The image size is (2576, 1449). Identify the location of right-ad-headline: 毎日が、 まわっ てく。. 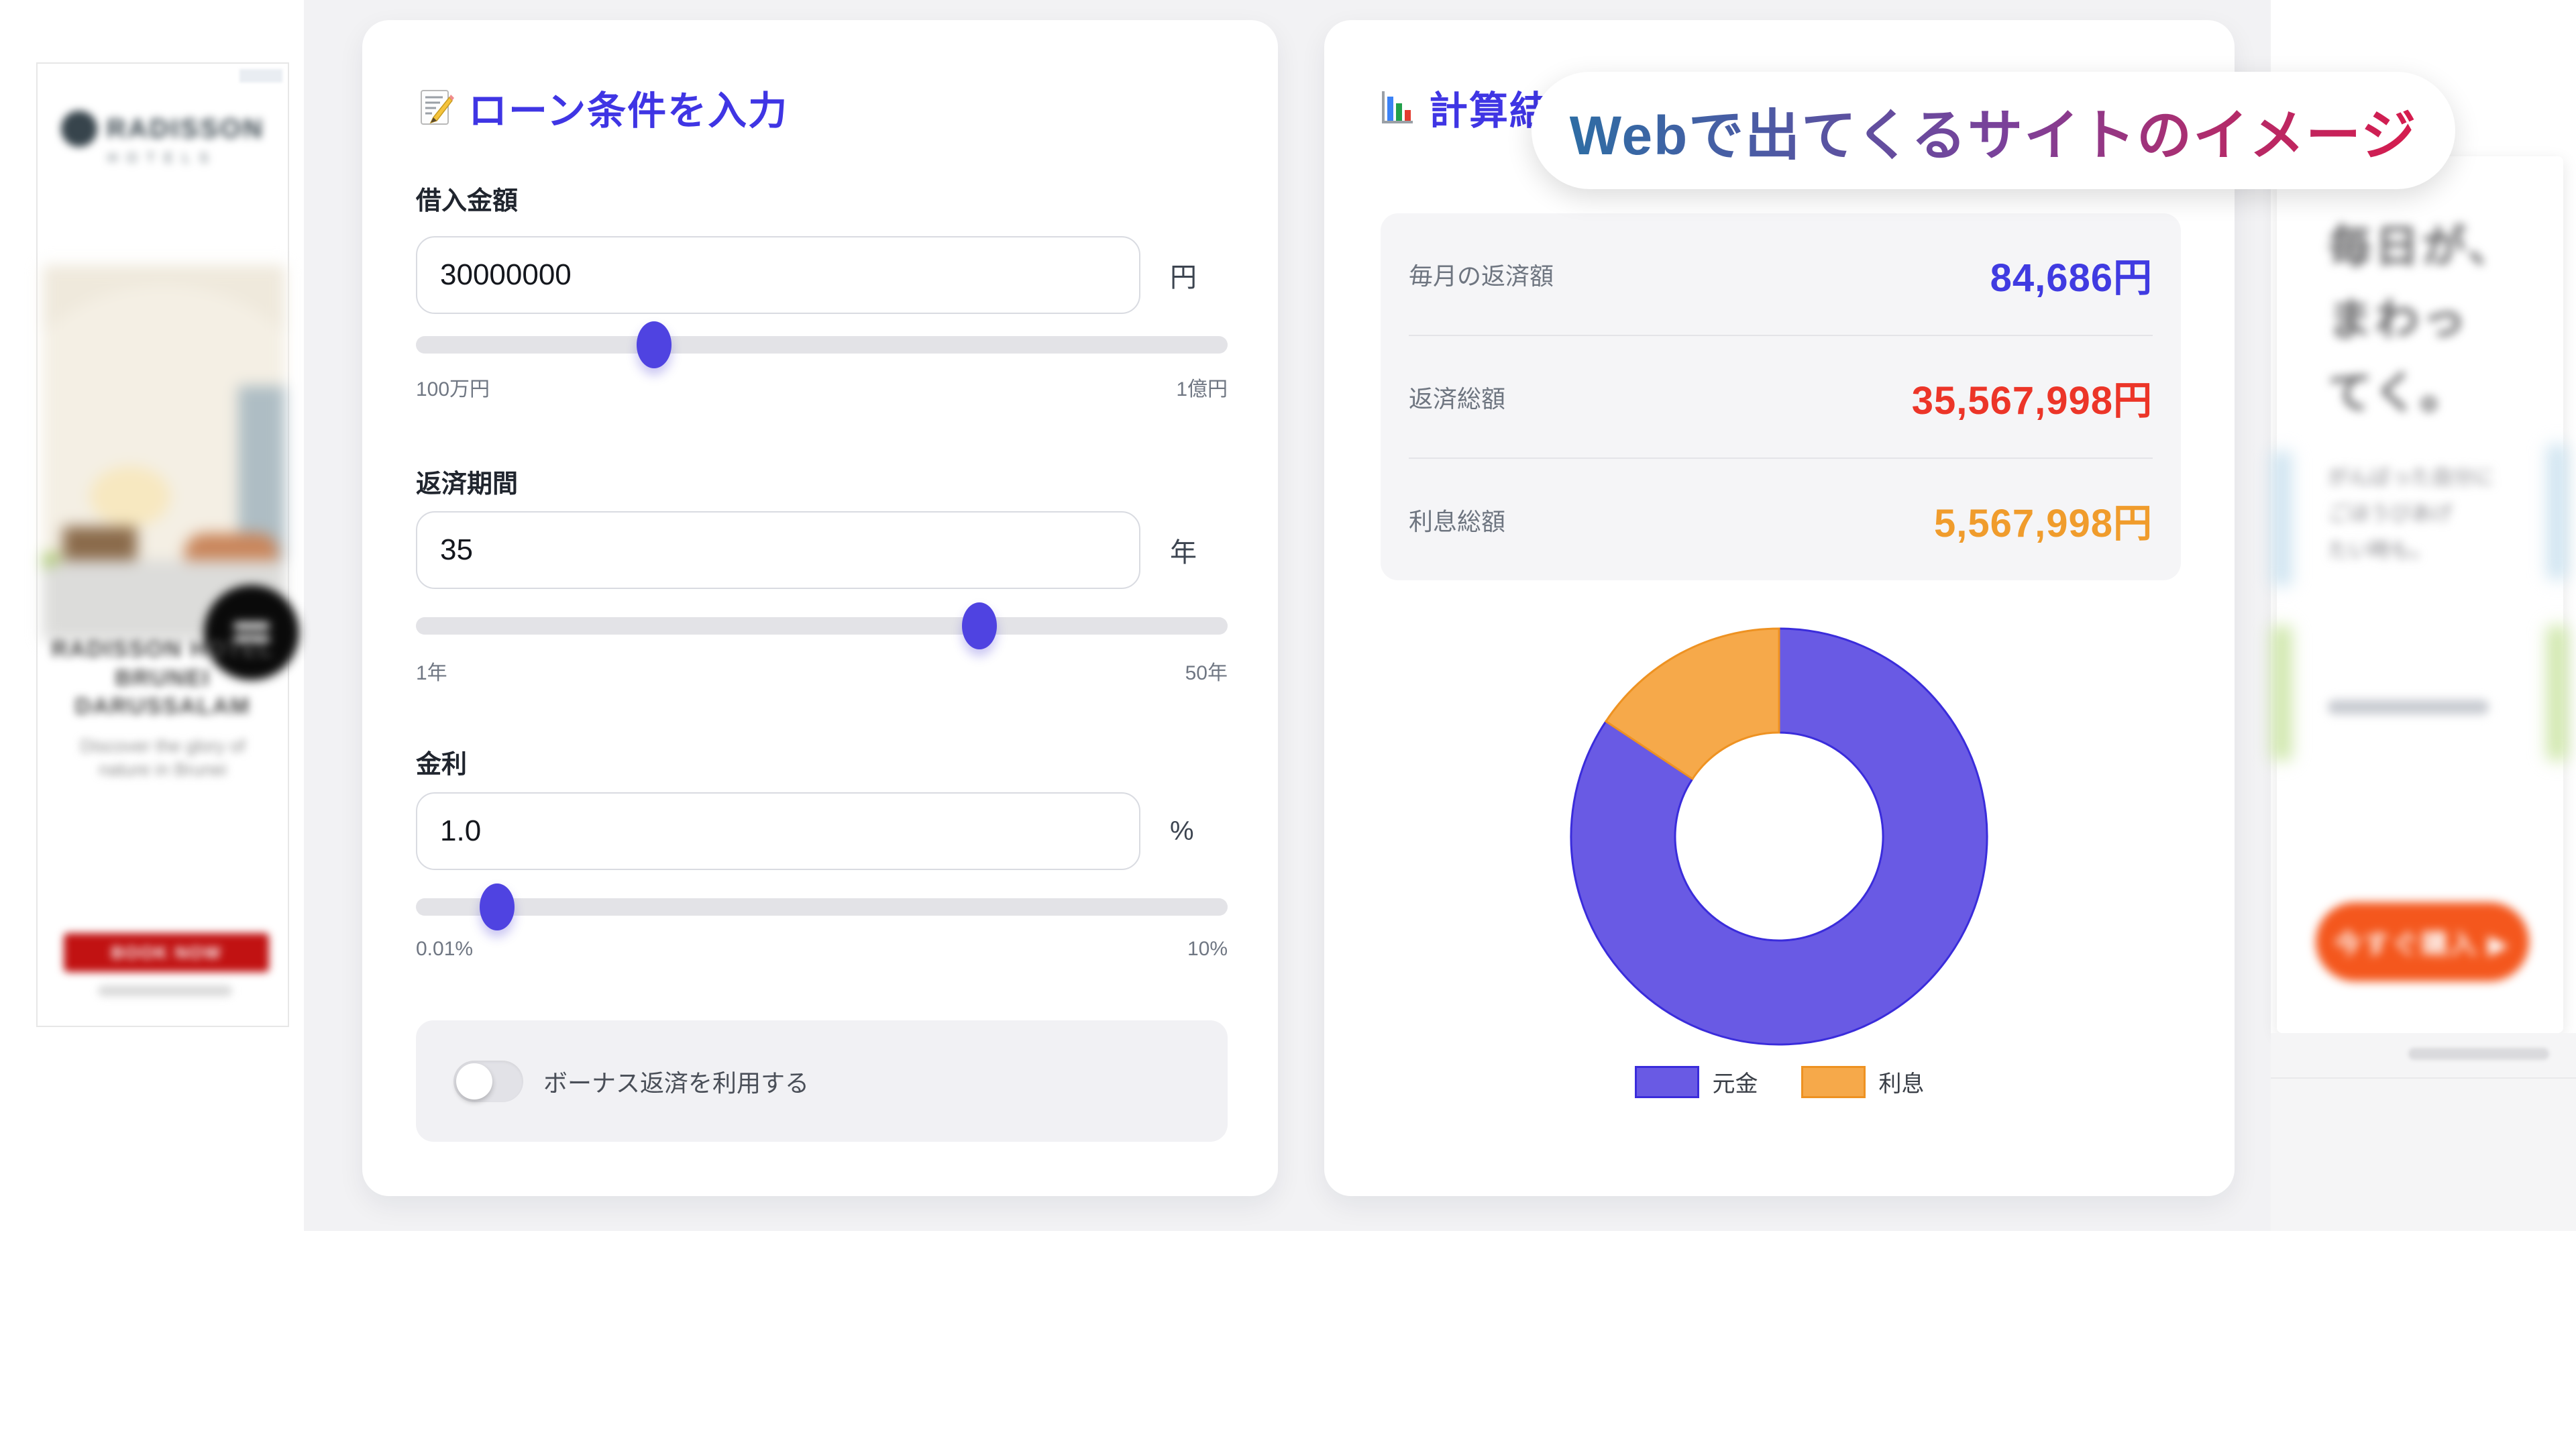
(2421, 319).